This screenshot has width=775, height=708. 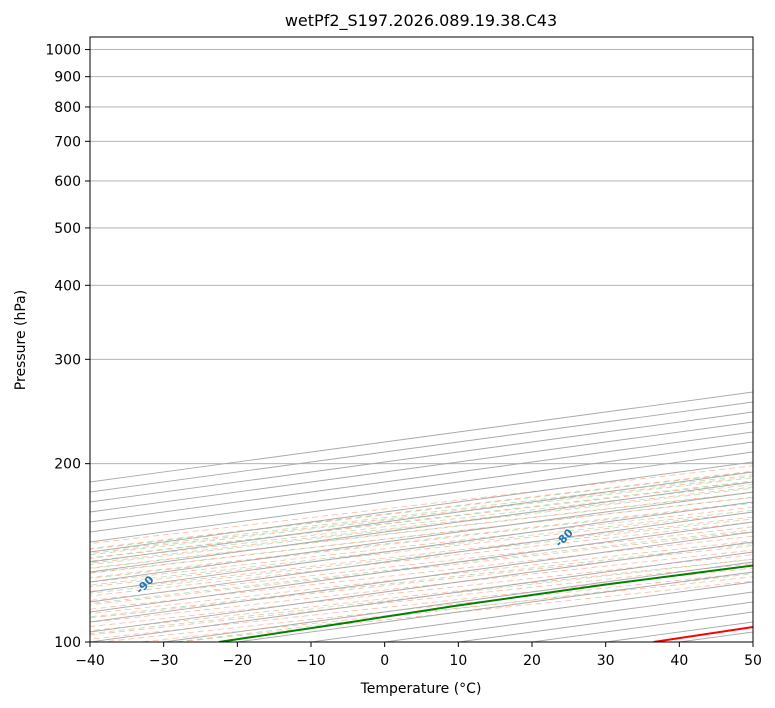 I want to click on y-tick-label: 500, so click(x=67, y=229).